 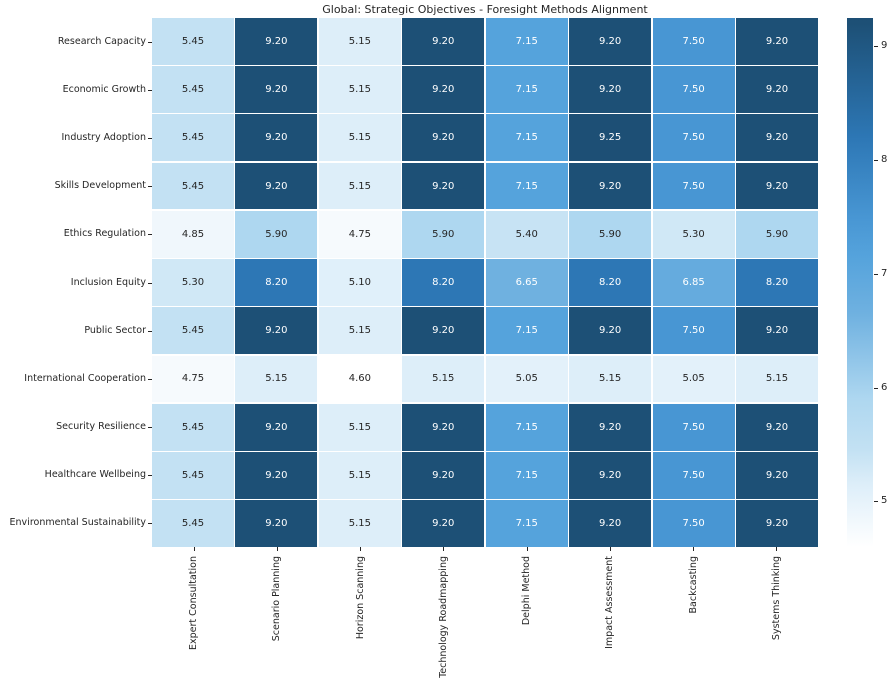 What do you see at coordinates (359, 234) in the screenshot?
I see `heatmap-cell: 4.75` at bounding box center [359, 234].